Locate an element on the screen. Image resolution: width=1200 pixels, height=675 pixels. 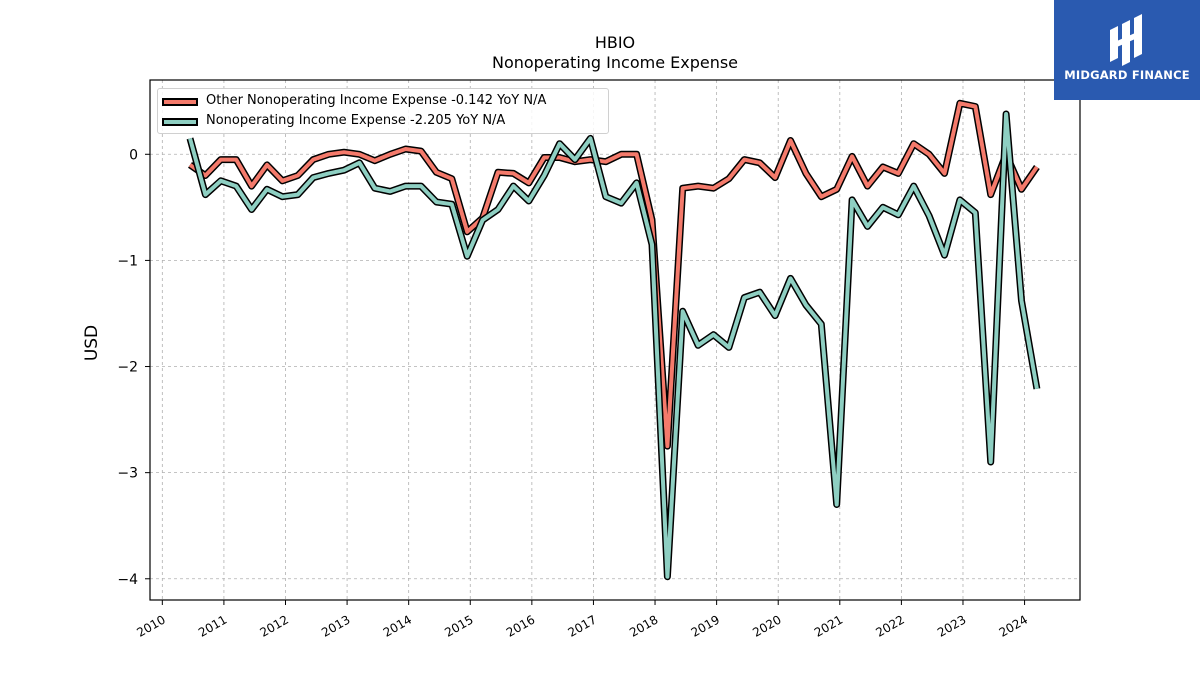
legend-swatch-other is located at coordinates (180, 102).